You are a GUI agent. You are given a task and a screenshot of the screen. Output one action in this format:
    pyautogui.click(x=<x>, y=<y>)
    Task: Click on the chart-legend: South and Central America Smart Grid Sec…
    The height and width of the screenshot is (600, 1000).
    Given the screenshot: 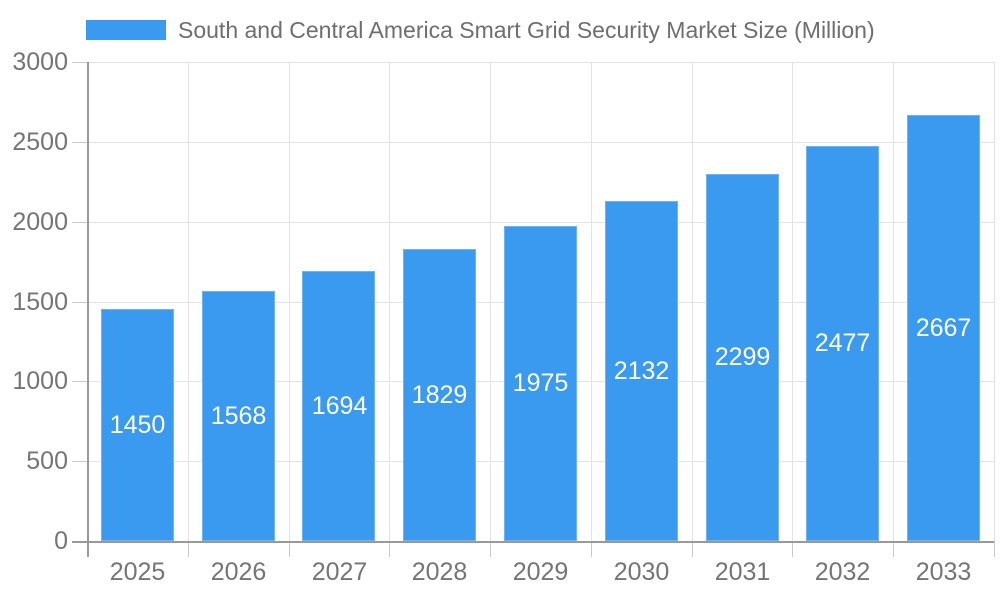 What is the action you would take?
    pyautogui.click(x=480, y=30)
    